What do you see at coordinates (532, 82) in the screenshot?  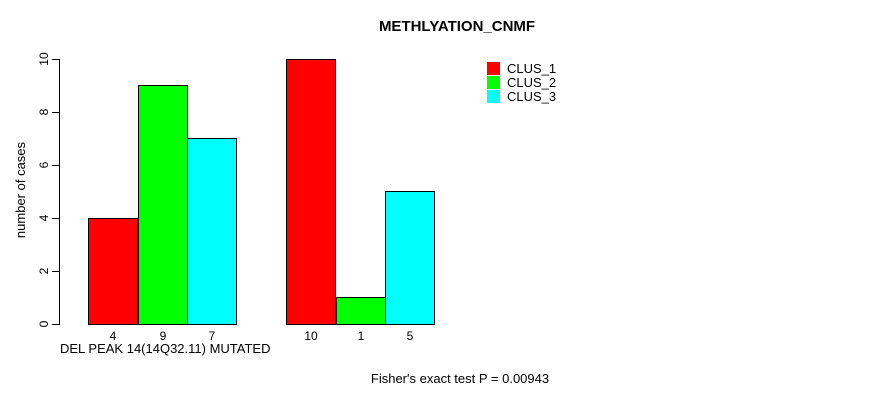 I see `legend-label-clus2: CLUS_2` at bounding box center [532, 82].